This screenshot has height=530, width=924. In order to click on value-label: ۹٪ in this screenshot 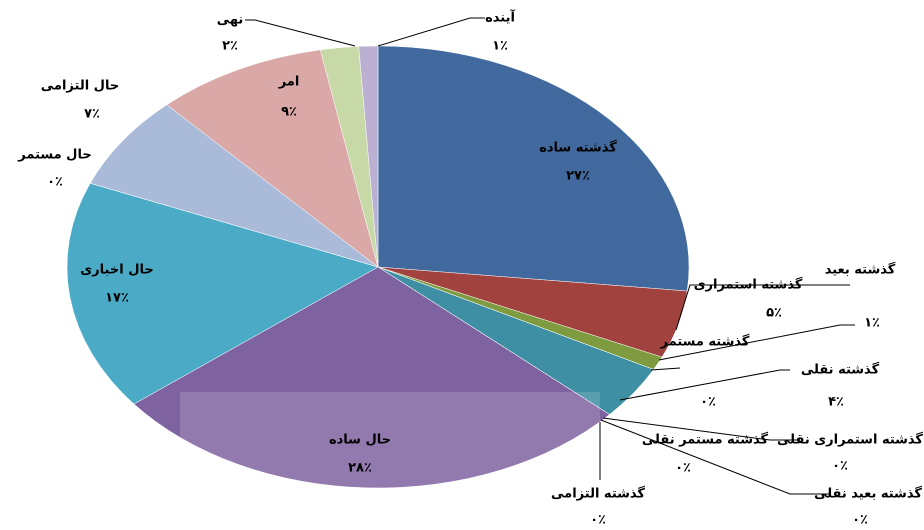, I will do `click(289, 112)`.